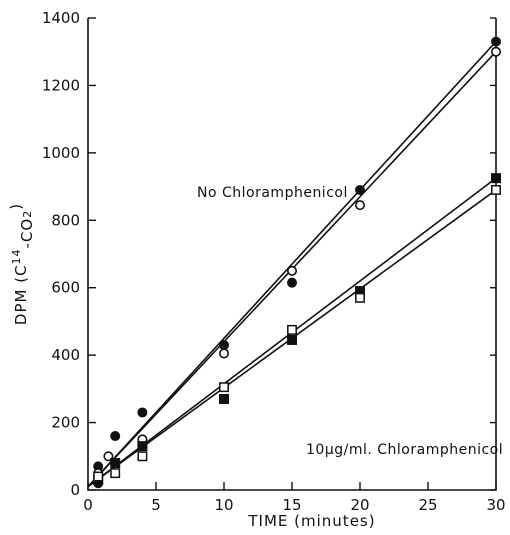 The width and height of the screenshot is (510, 535). What do you see at coordinates (65, 220) in the screenshot?
I see `y-tick-label: 800` at bounding box center [65, 220].